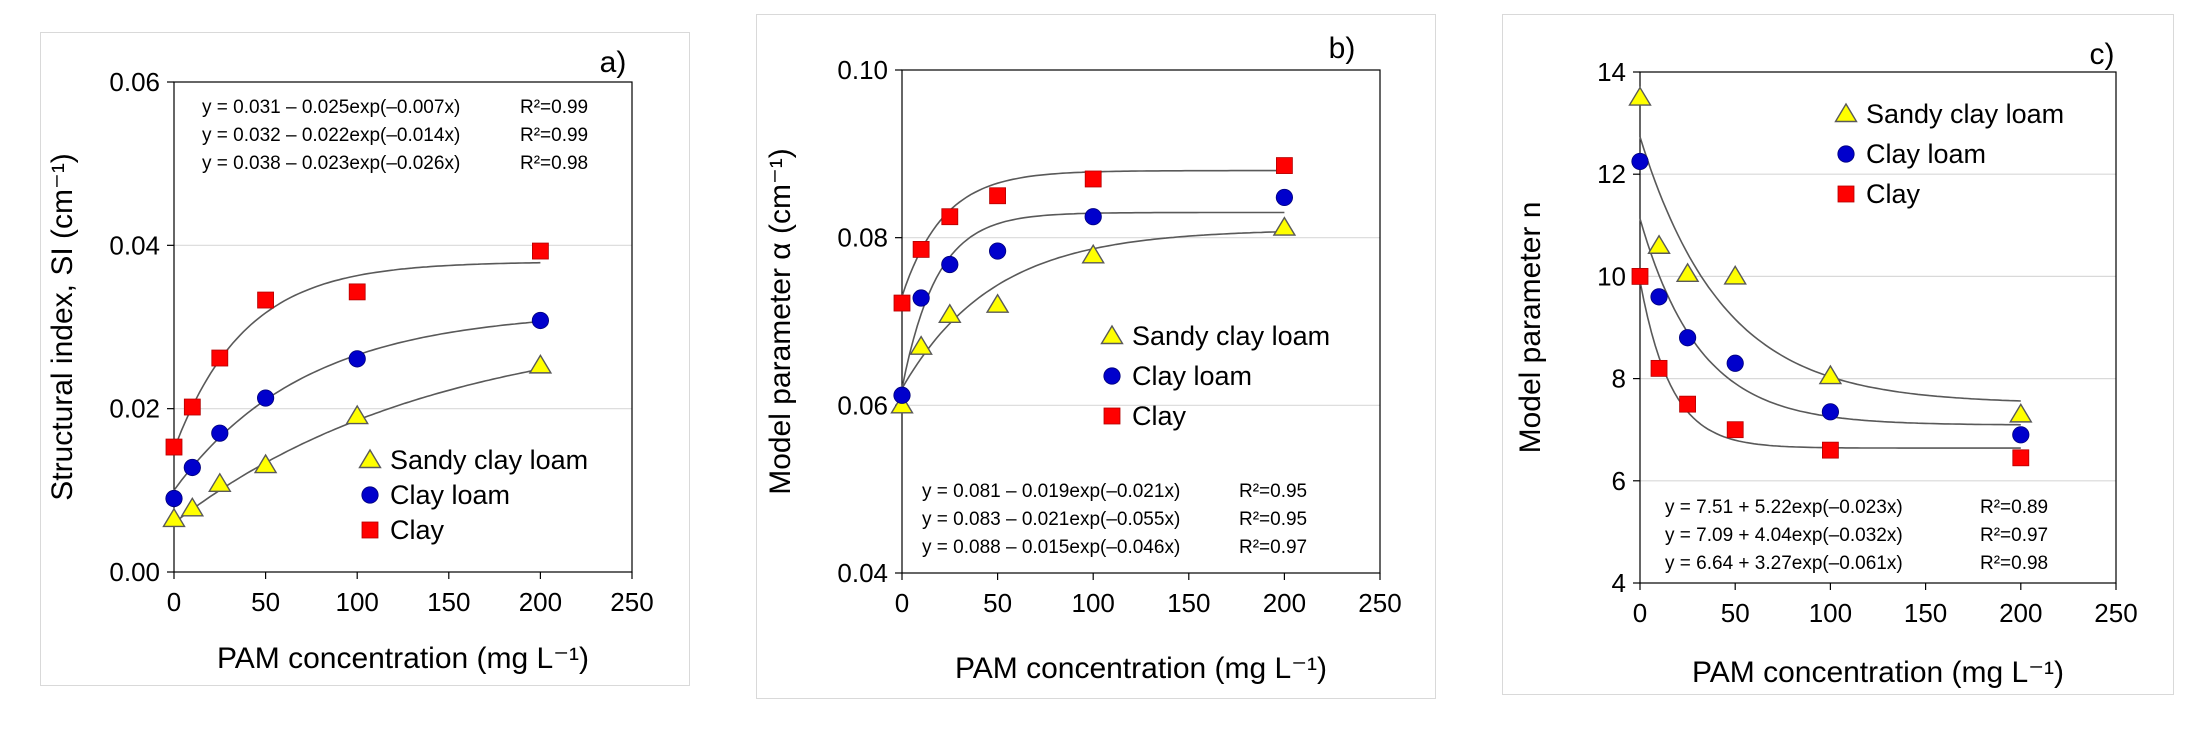 This screenshot has width=2208, height=735. I want to click on fit-equation: y = 0.083 – 0.021exp(–0.055x), so click(1051, 519).